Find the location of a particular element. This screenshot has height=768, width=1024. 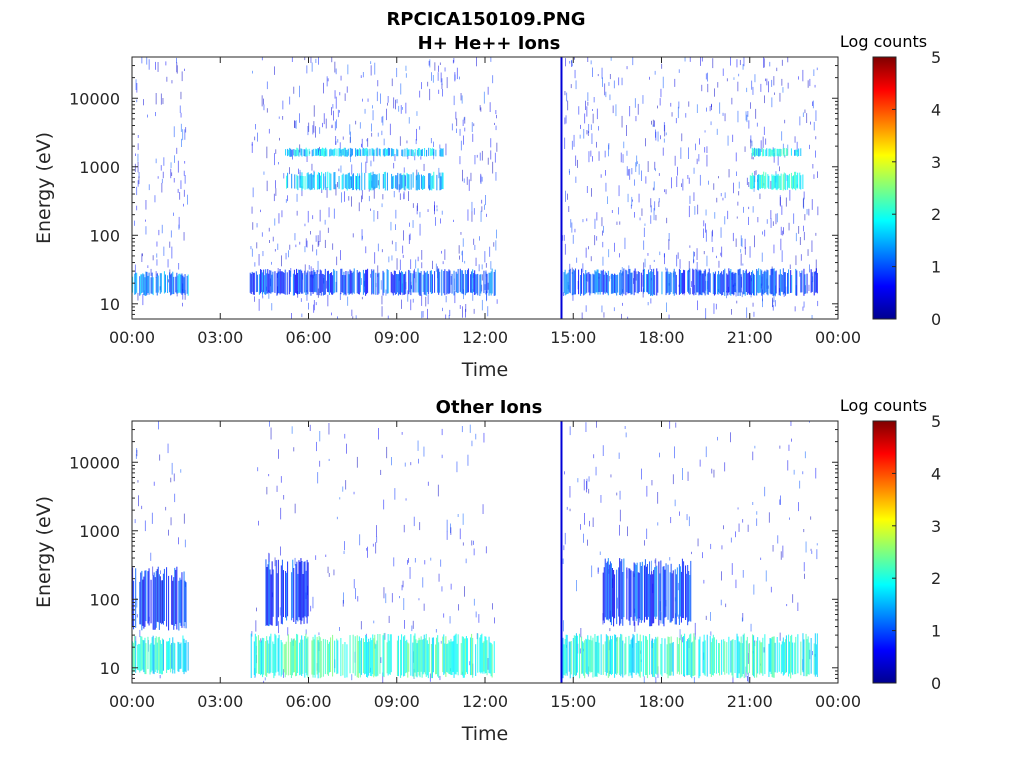

y-tick-label: 1000 is located at coordinates (99, 531).